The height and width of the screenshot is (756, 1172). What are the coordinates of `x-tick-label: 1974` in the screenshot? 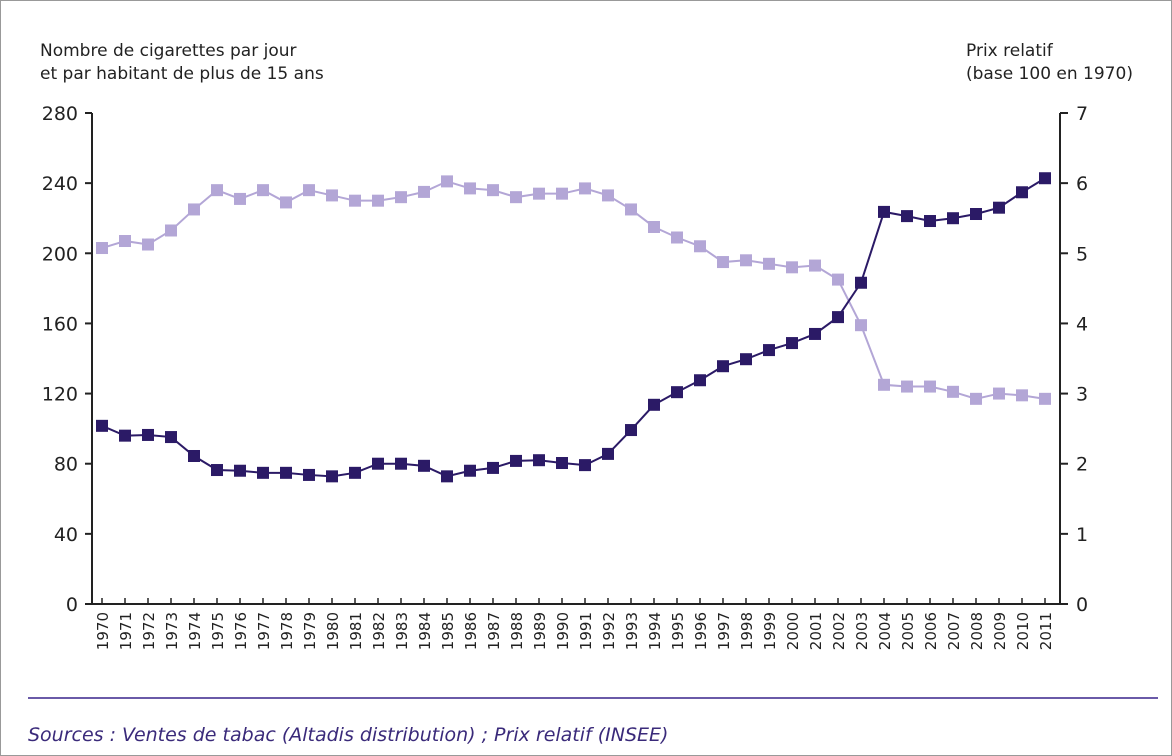 It's located at (195, 631).